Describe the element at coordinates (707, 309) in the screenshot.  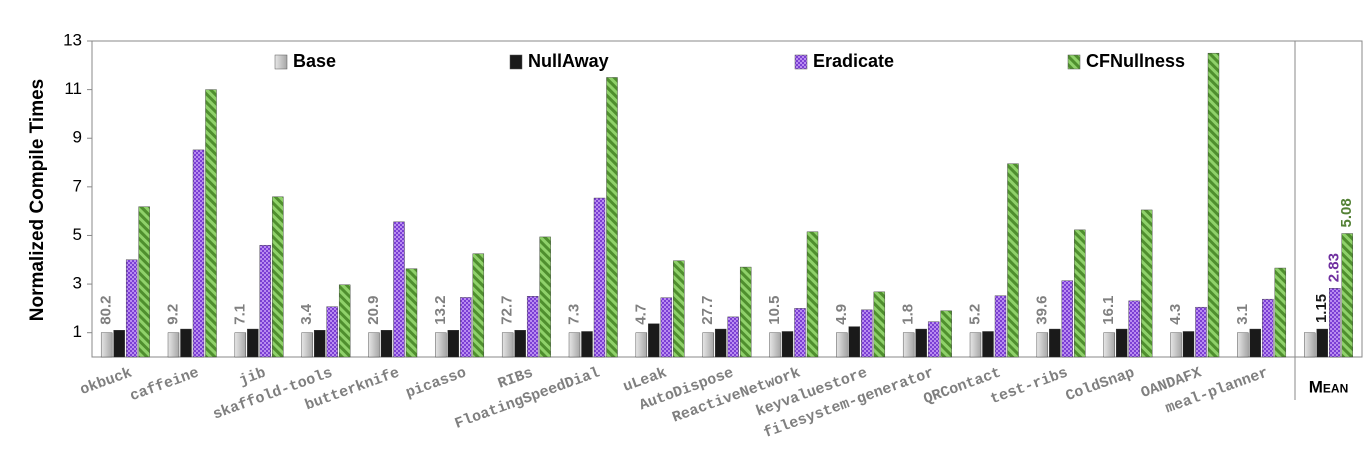
I see `base-label: 27.7` at that location.